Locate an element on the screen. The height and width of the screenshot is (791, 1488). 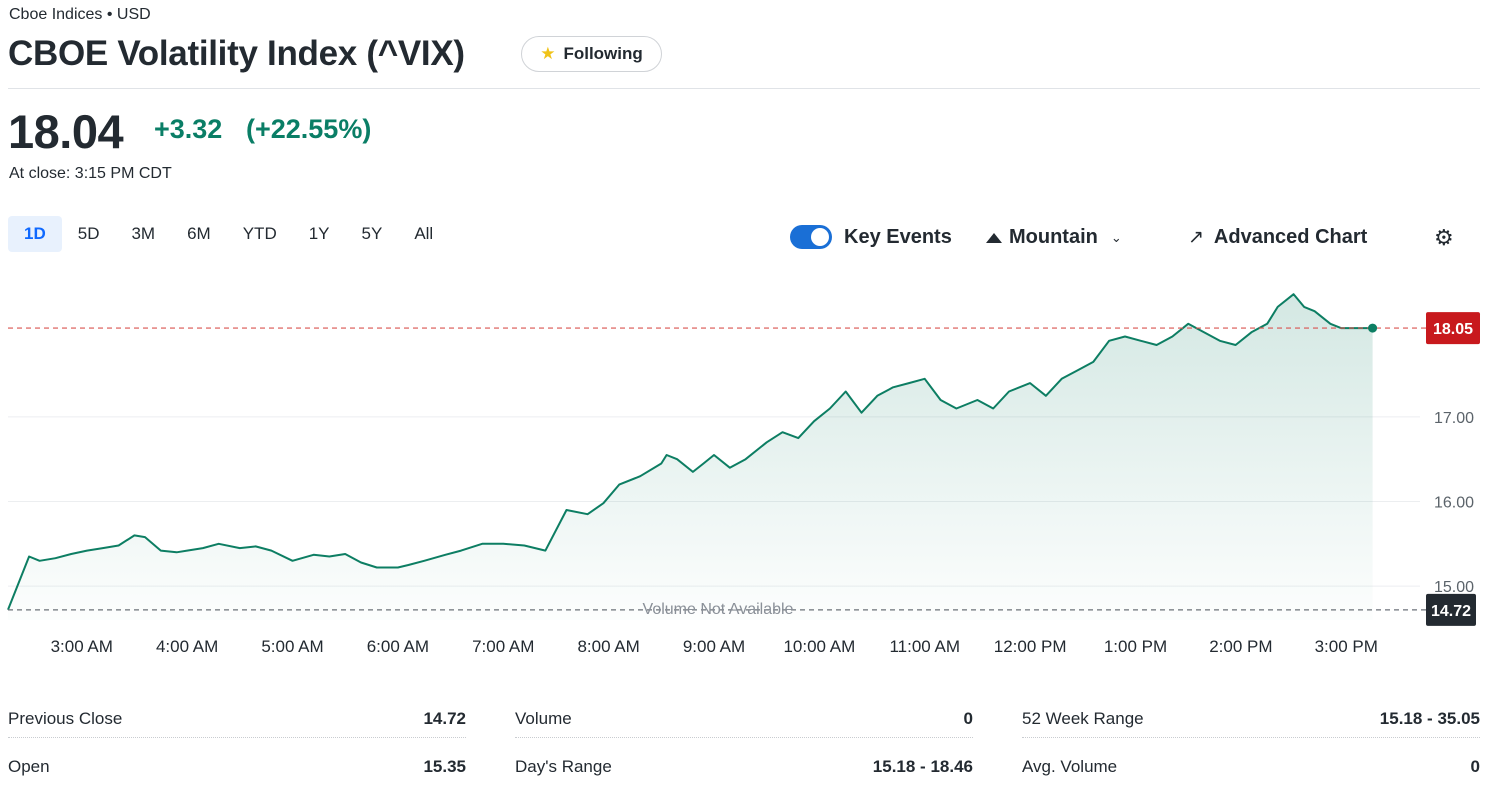
x-tick-label: 12:00 PM is located at coordinates (1030, 646).